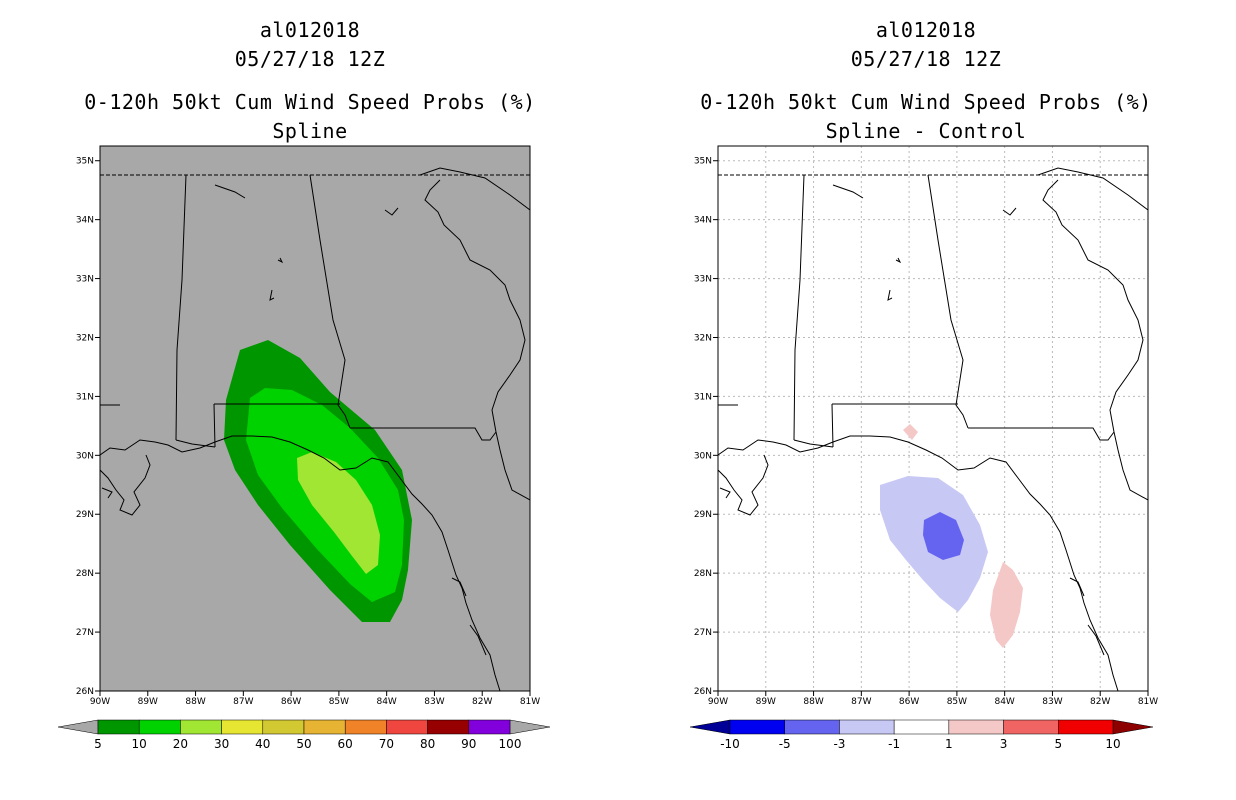 This screenshot has height=800, width=1236. Describe the element at coordinates (221, 744) in the screenshot. I see `colorbar-label: 30` at that location.